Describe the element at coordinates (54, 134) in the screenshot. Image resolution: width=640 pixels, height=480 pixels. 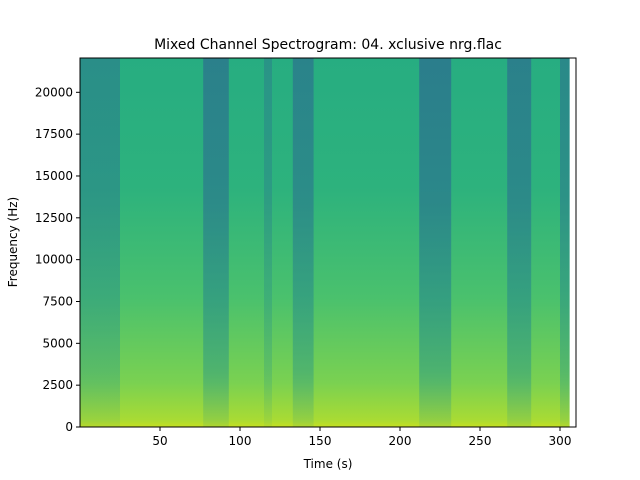
I see `y-tick-label: 17500` at that location.